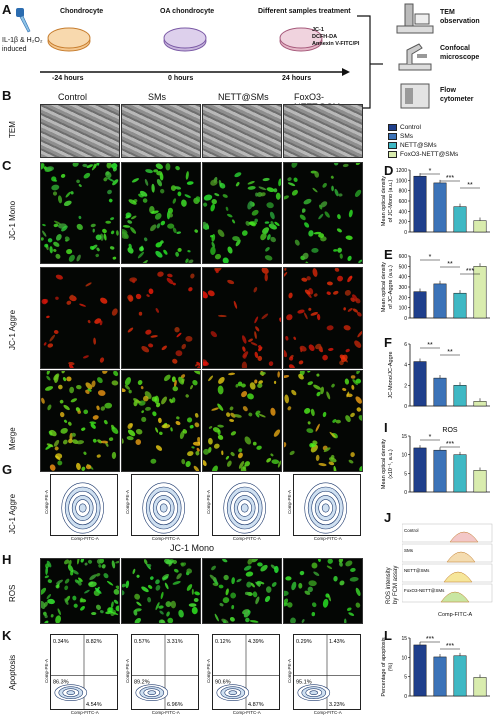  I want to click on chart-D-bar-control, so click(420, 204).